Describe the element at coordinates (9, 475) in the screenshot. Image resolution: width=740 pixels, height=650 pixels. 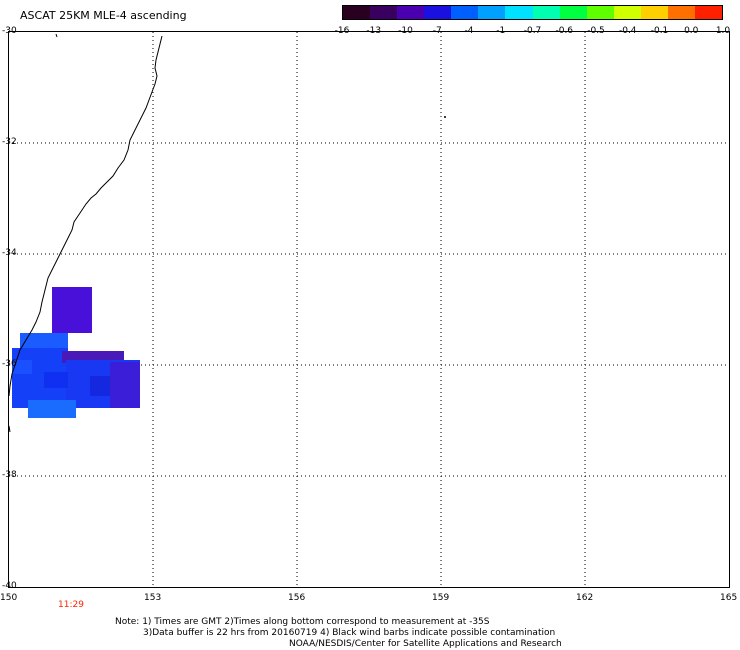
I see `latitude-label: -38` at that location.